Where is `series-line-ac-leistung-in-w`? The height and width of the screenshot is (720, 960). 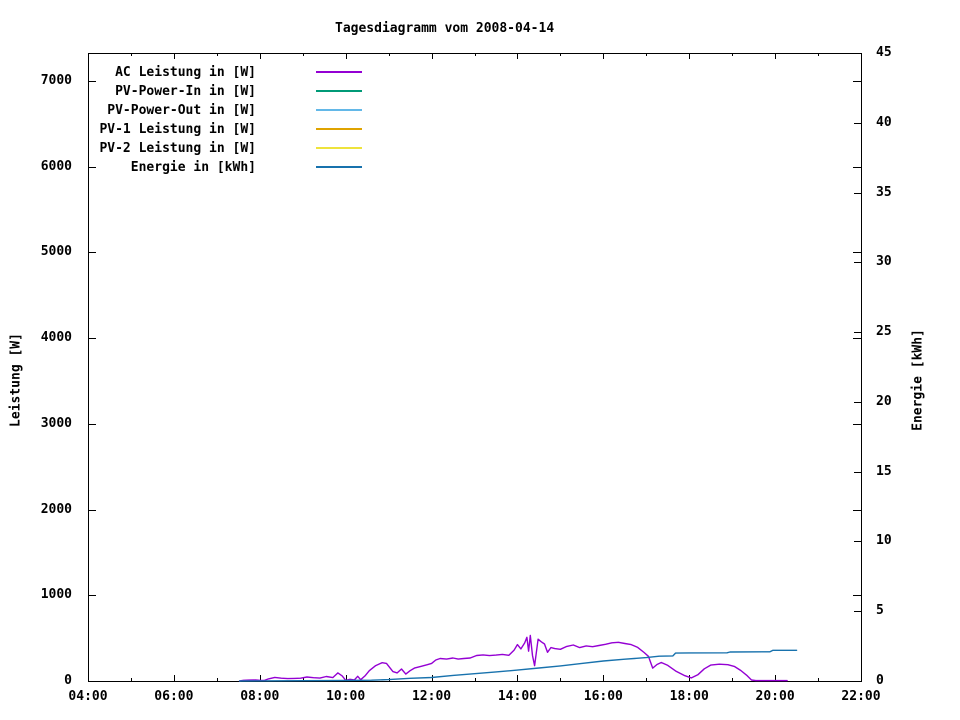
series-line-ac-leistung-in-w is located at coordinates (513, 658).